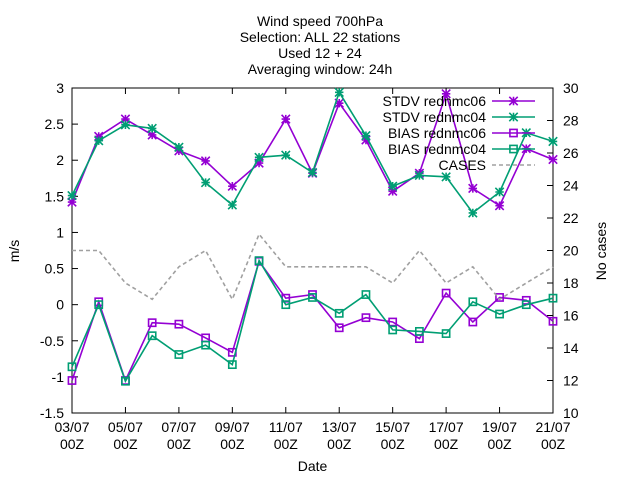 This screenshot has width=640, height=480. I want to click on legend-entry: BIAS rednmc06, so click(461, 133).